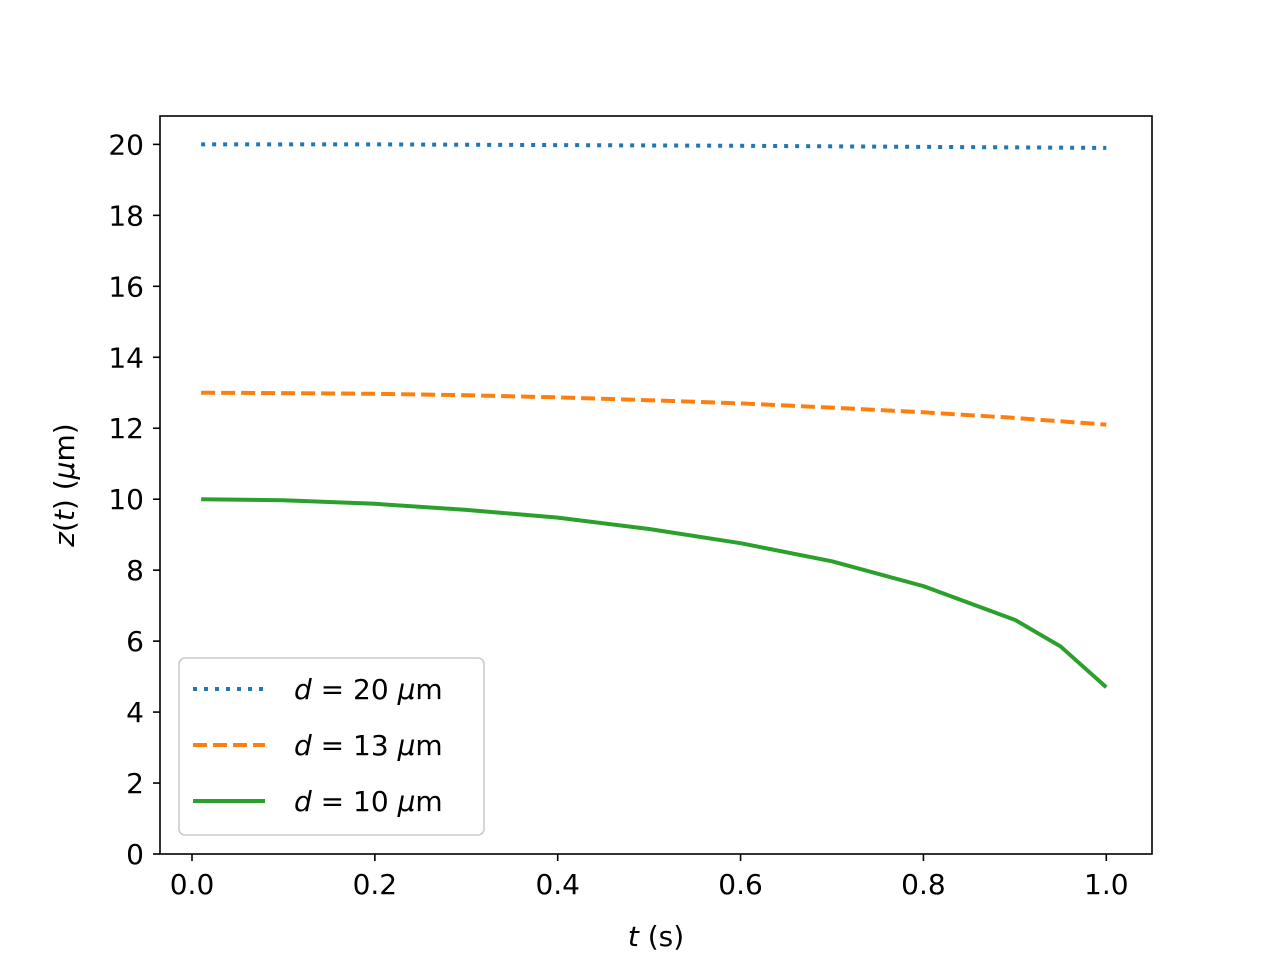 The width and height of the screenshot is (1280, 960). I want to click on legend-unit-prefix-1: μ, so click(406, 745).